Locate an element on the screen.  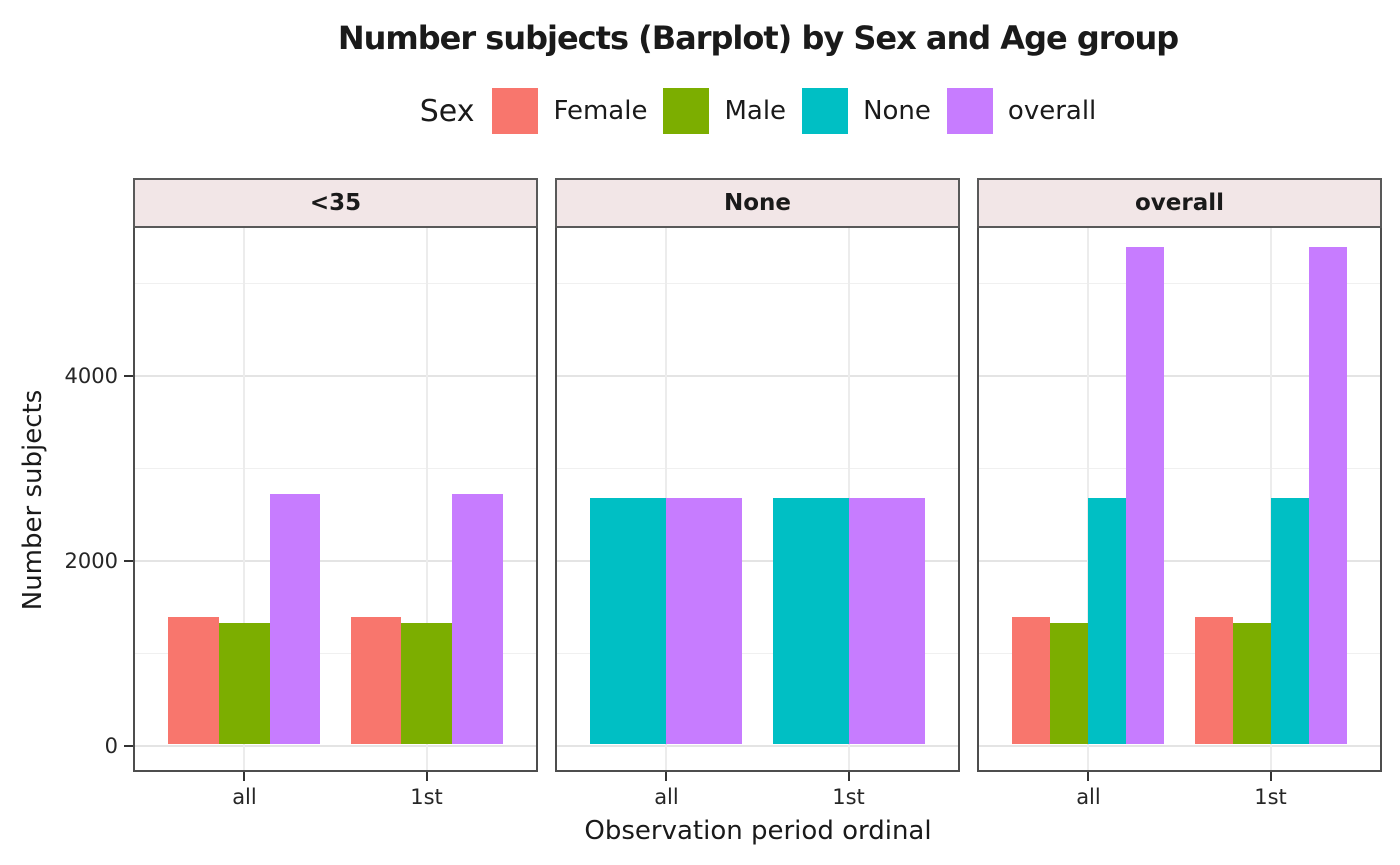
bar-none-1st-none is located at coordinates (810, 621).